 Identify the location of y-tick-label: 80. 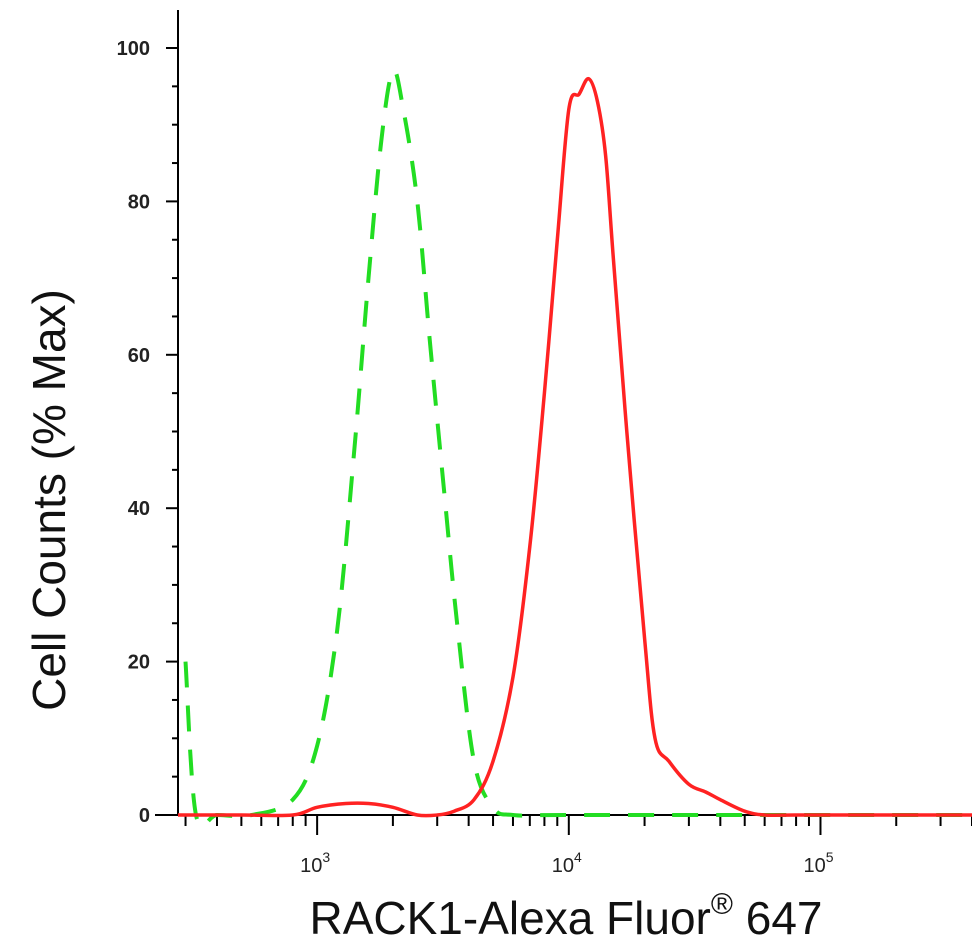
(139, 202).